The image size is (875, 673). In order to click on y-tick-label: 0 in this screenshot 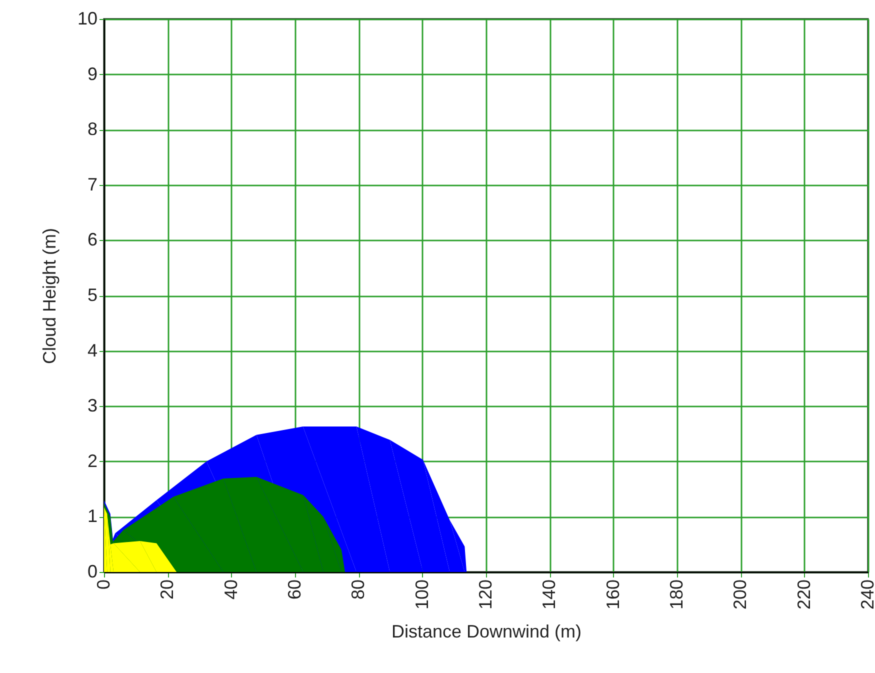, I will do `click(92, 572)`.